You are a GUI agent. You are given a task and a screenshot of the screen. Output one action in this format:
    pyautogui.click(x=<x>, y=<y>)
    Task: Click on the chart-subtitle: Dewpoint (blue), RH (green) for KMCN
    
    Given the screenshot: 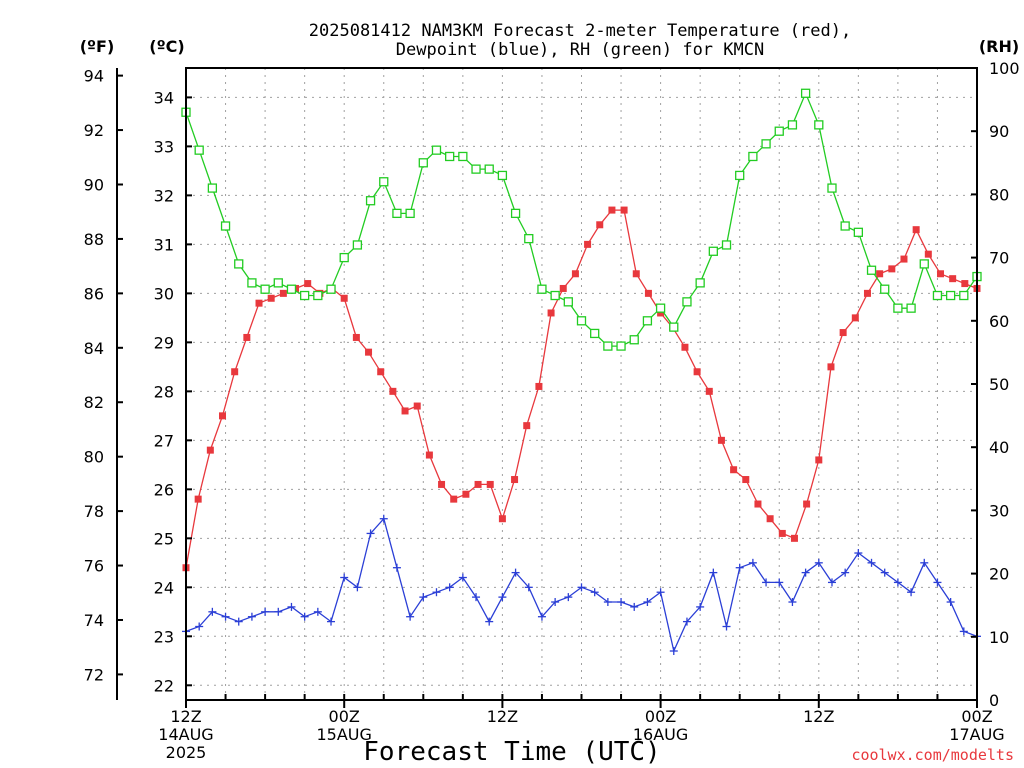 What is the action you would take?
    pyautogui.click(x=580, y=50)
    